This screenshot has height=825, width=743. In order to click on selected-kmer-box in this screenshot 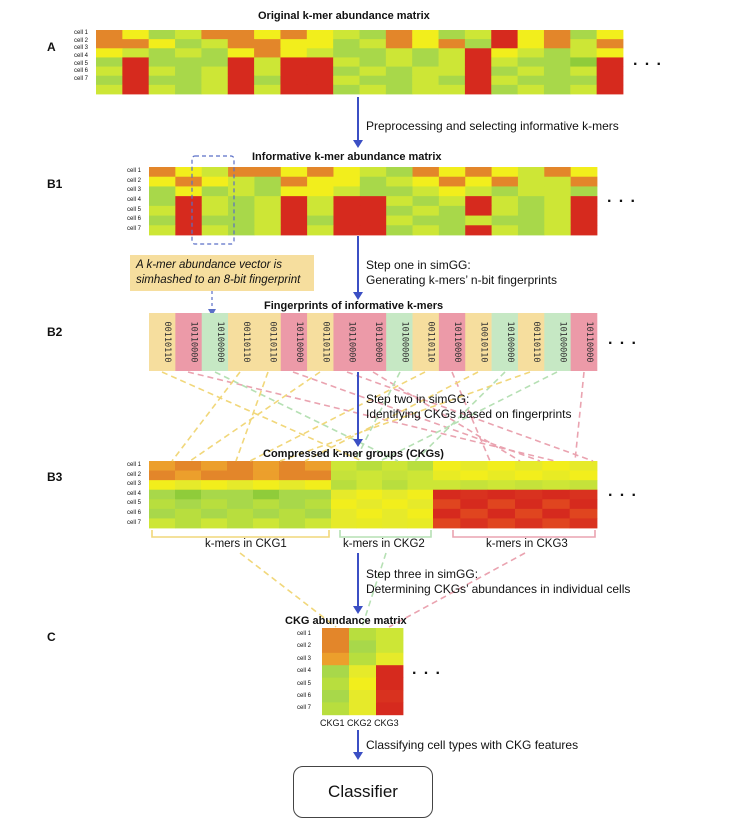, I will do `click(213, 200)`.